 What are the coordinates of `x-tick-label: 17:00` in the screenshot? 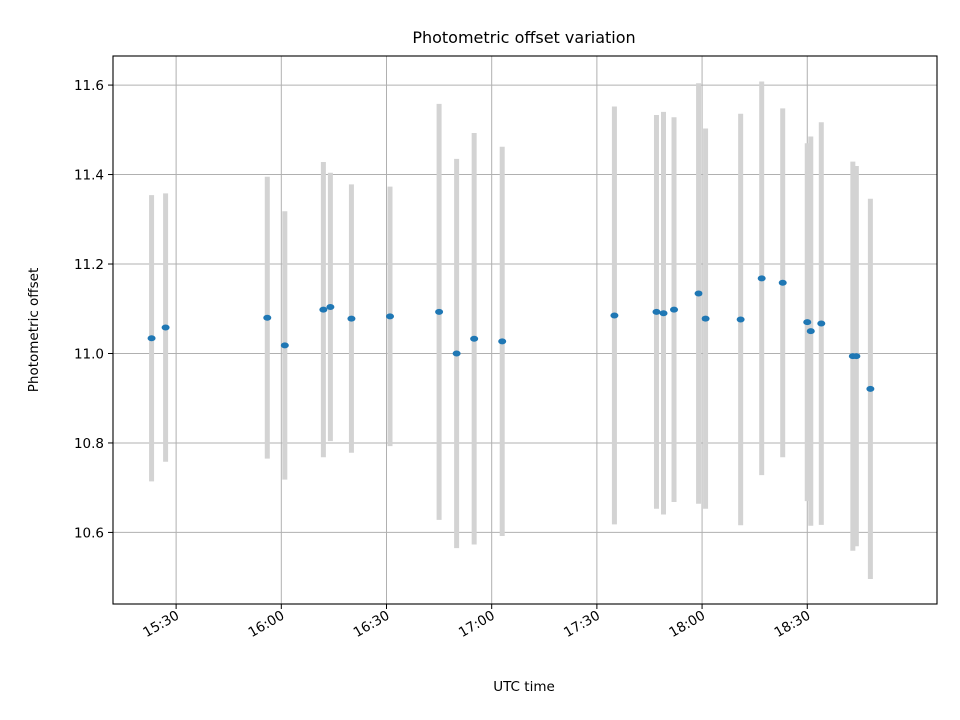 It's located at (477, 624).